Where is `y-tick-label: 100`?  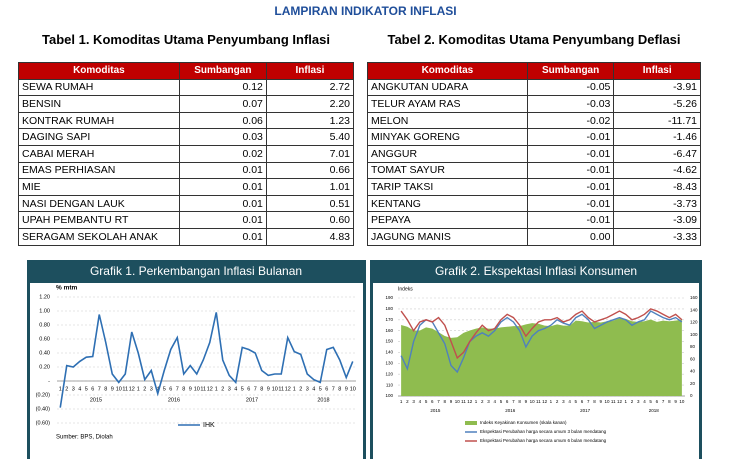
y-tick-label: 100 is located at coordinates (389, 395).